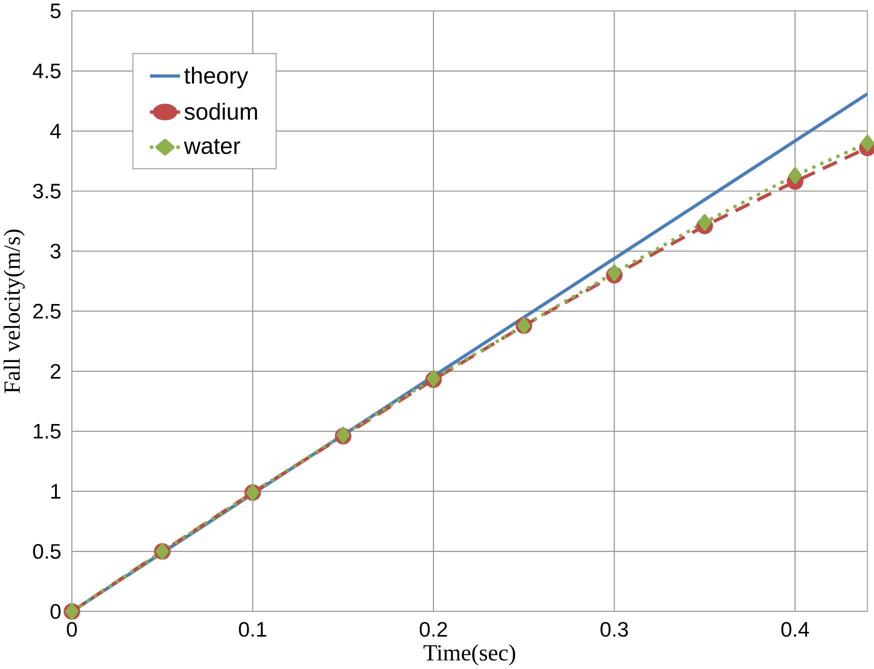 This screenshot has height=669, width=874. What do you see at coordinates (14, 312) in the screenshot?
I see `y-axis-title: Fall velocity(m/s)` at bounding box center [14, 312].